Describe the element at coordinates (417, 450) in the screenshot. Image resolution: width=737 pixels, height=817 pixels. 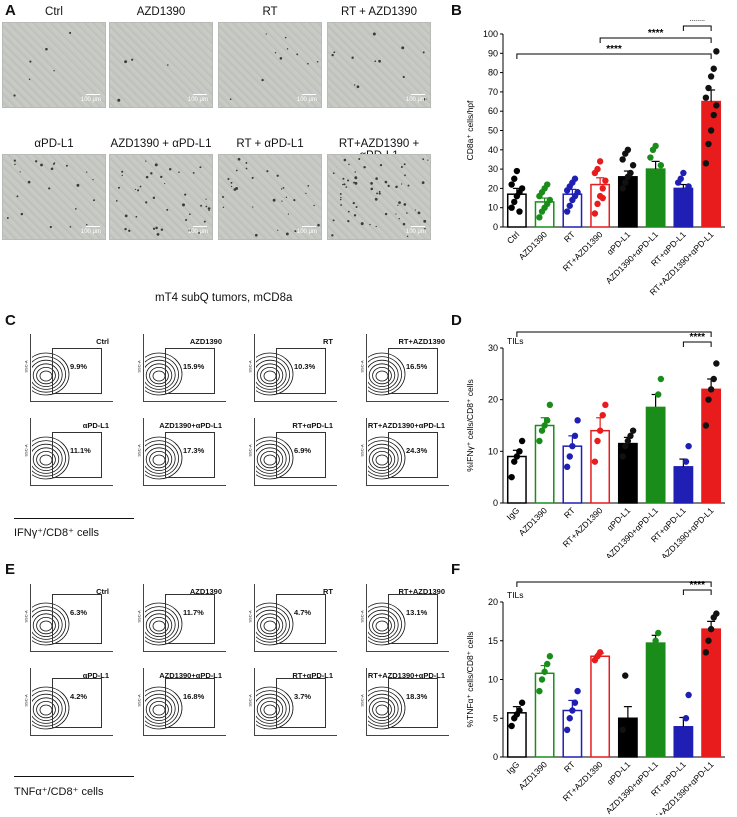
I see `flow-gate-percent: 24.3%` at that location.